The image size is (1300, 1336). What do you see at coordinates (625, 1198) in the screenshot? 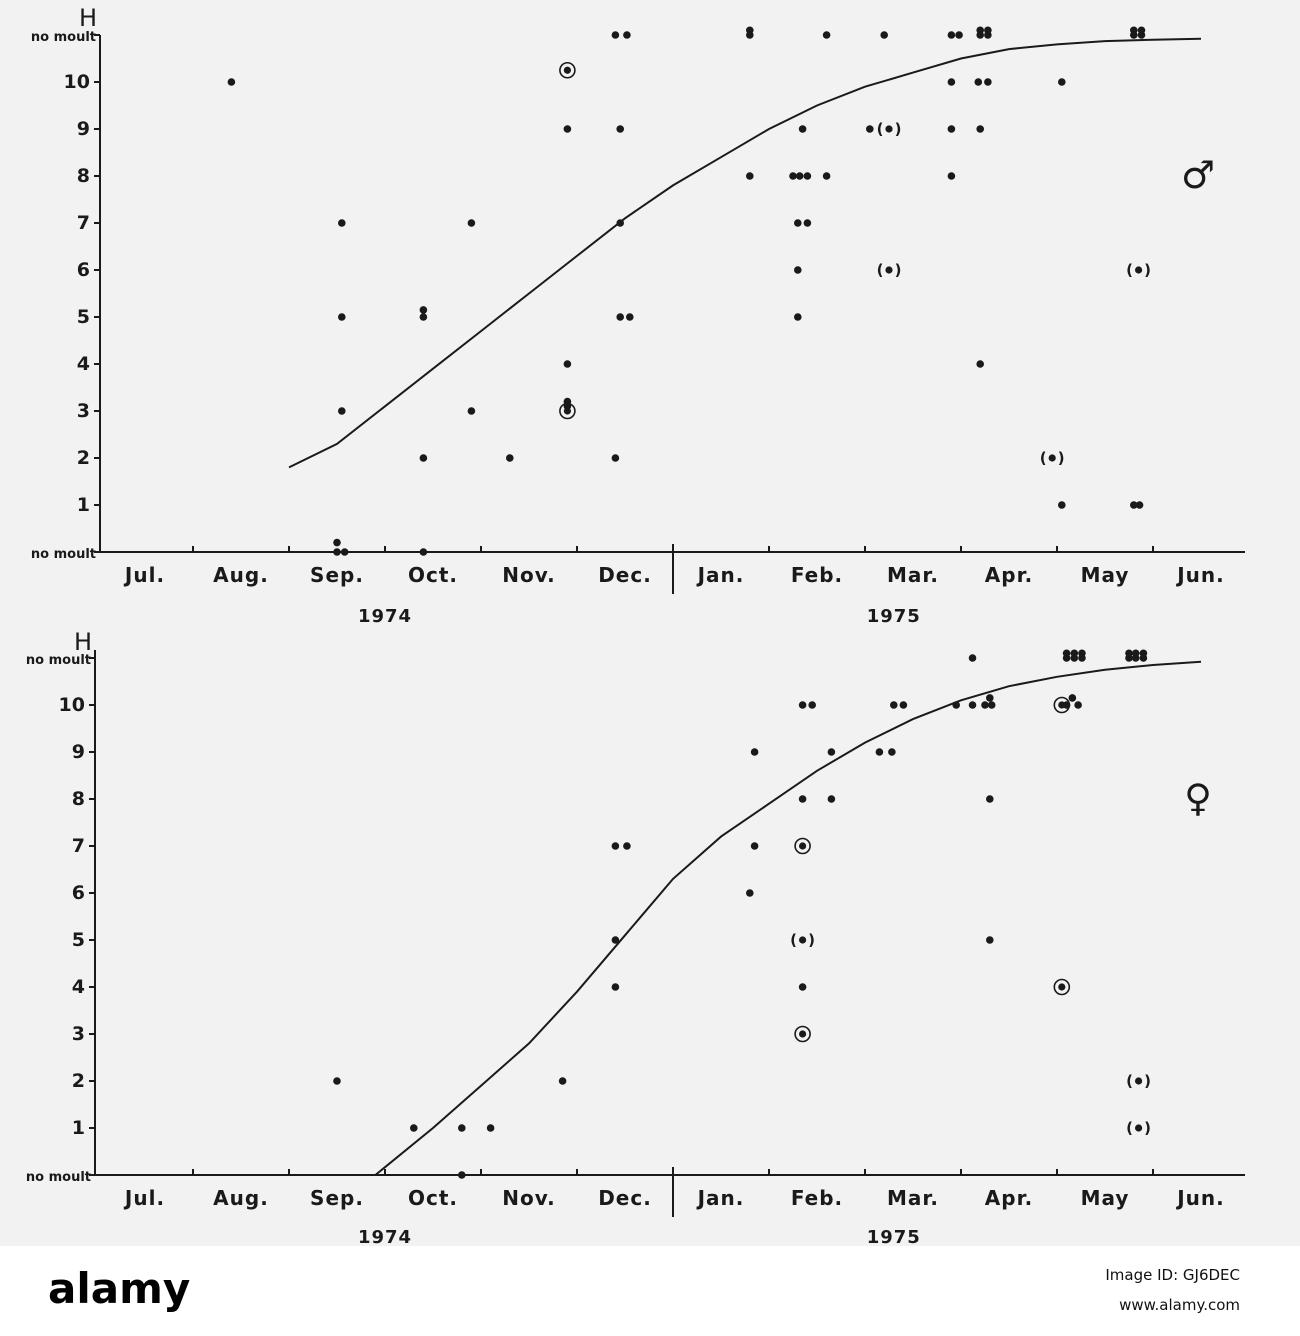
I see `month-label: Dec.` at bounding box center [625, 1198].